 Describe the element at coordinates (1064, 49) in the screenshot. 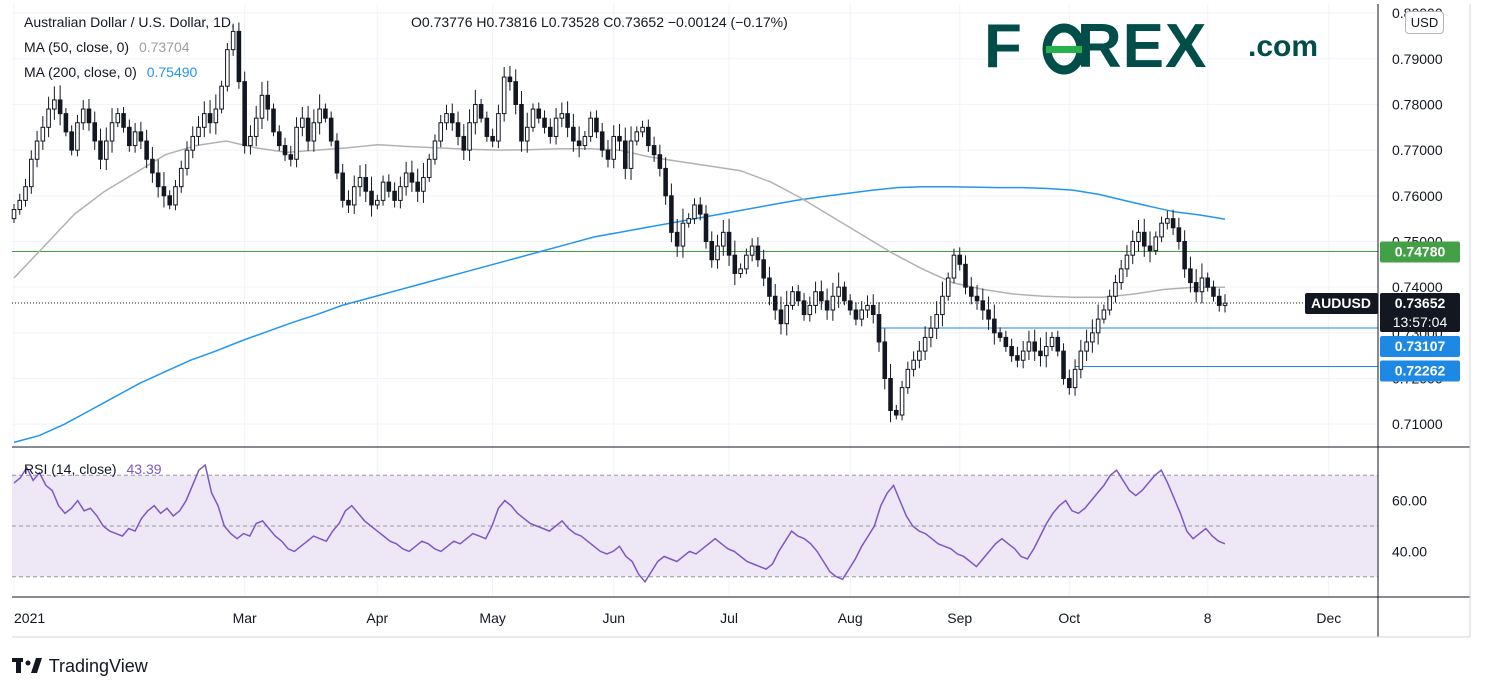

I see `logo-o-icon` at that location.